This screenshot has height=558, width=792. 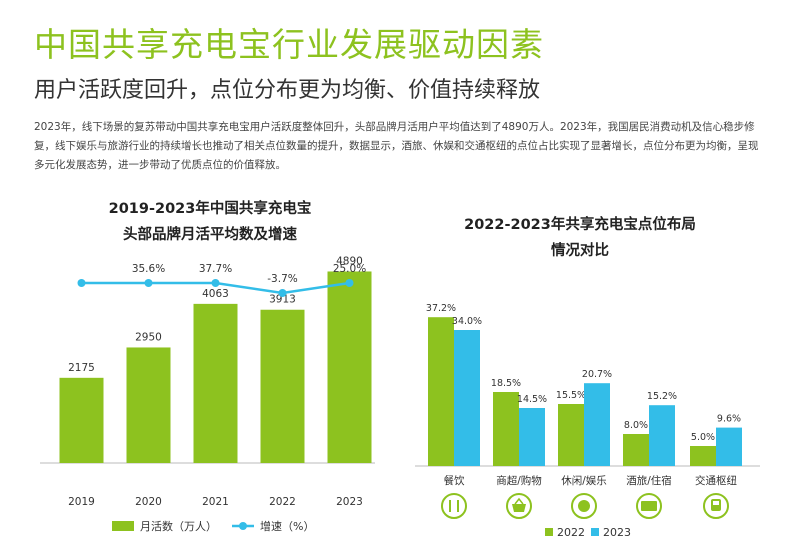 What do you see at coordinates (210, 222) in the screenshot?
I see `chart1-title: 2019-2023年中国共享充电宝 头部品牌月活平均数及增速` at bounding box center [210, 222].